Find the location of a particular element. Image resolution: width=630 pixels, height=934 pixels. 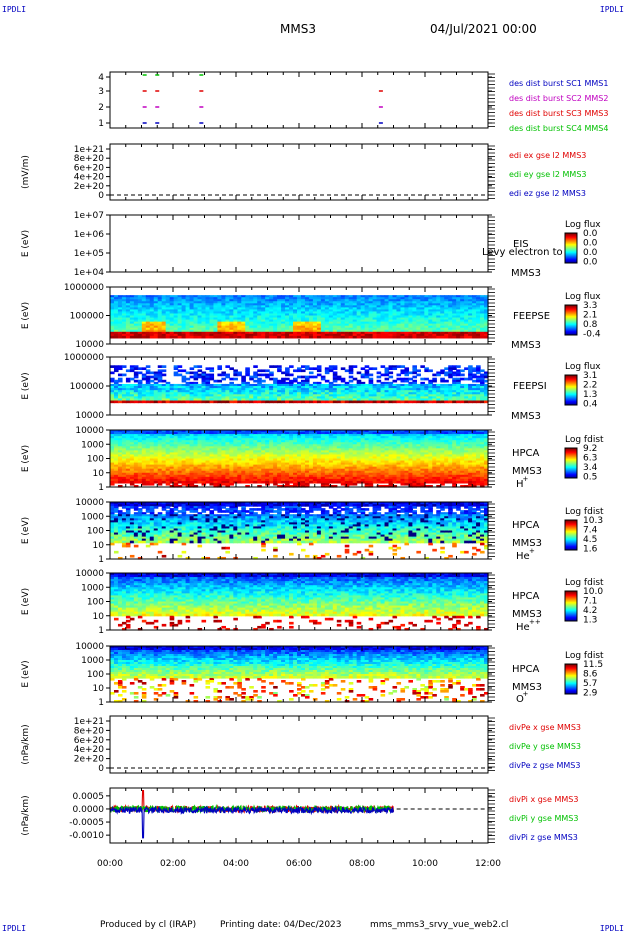

instrument-label: FEEPSE is located at coordinates (531, 316).